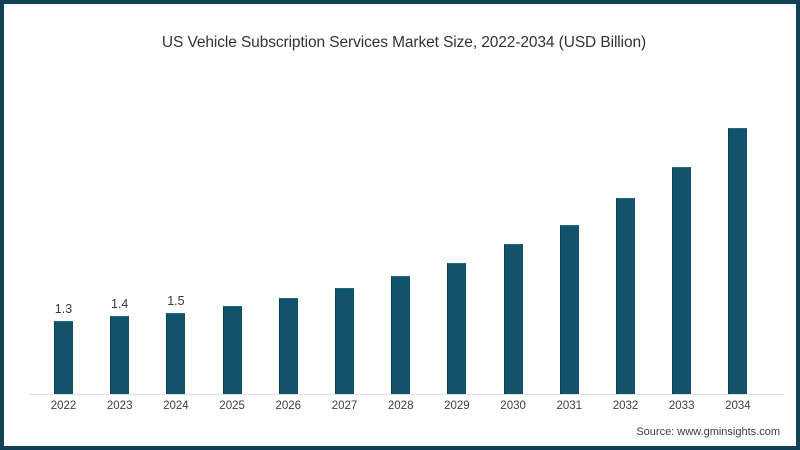 The width and height of the screenshot is (800, 450). What do you see at coordinates (232, 406) in the screenshot?
I see `x-axis-label-2025: 2025` at bounding box center [232, 406].